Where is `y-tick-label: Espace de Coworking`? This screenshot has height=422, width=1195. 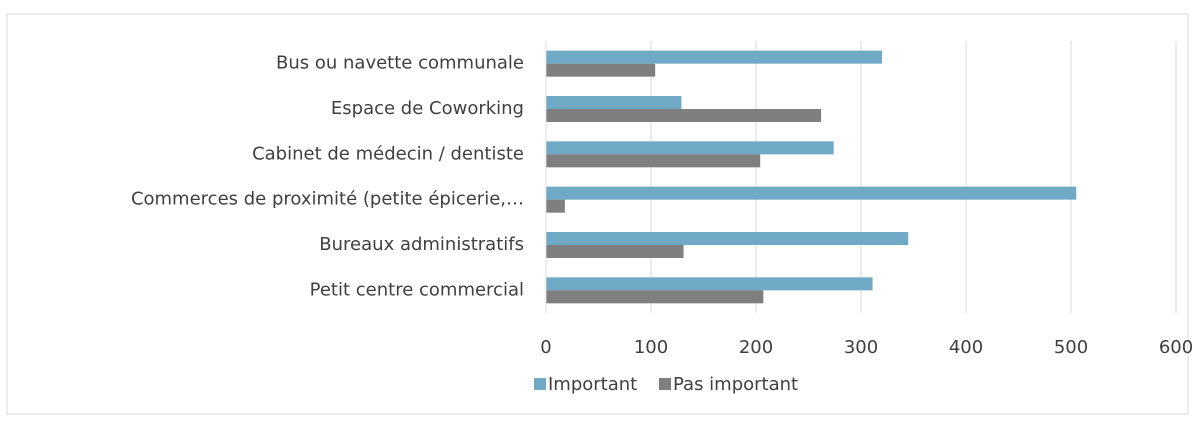
y-tick-label: Espace de Coworking is located at coordinates (427, 108).